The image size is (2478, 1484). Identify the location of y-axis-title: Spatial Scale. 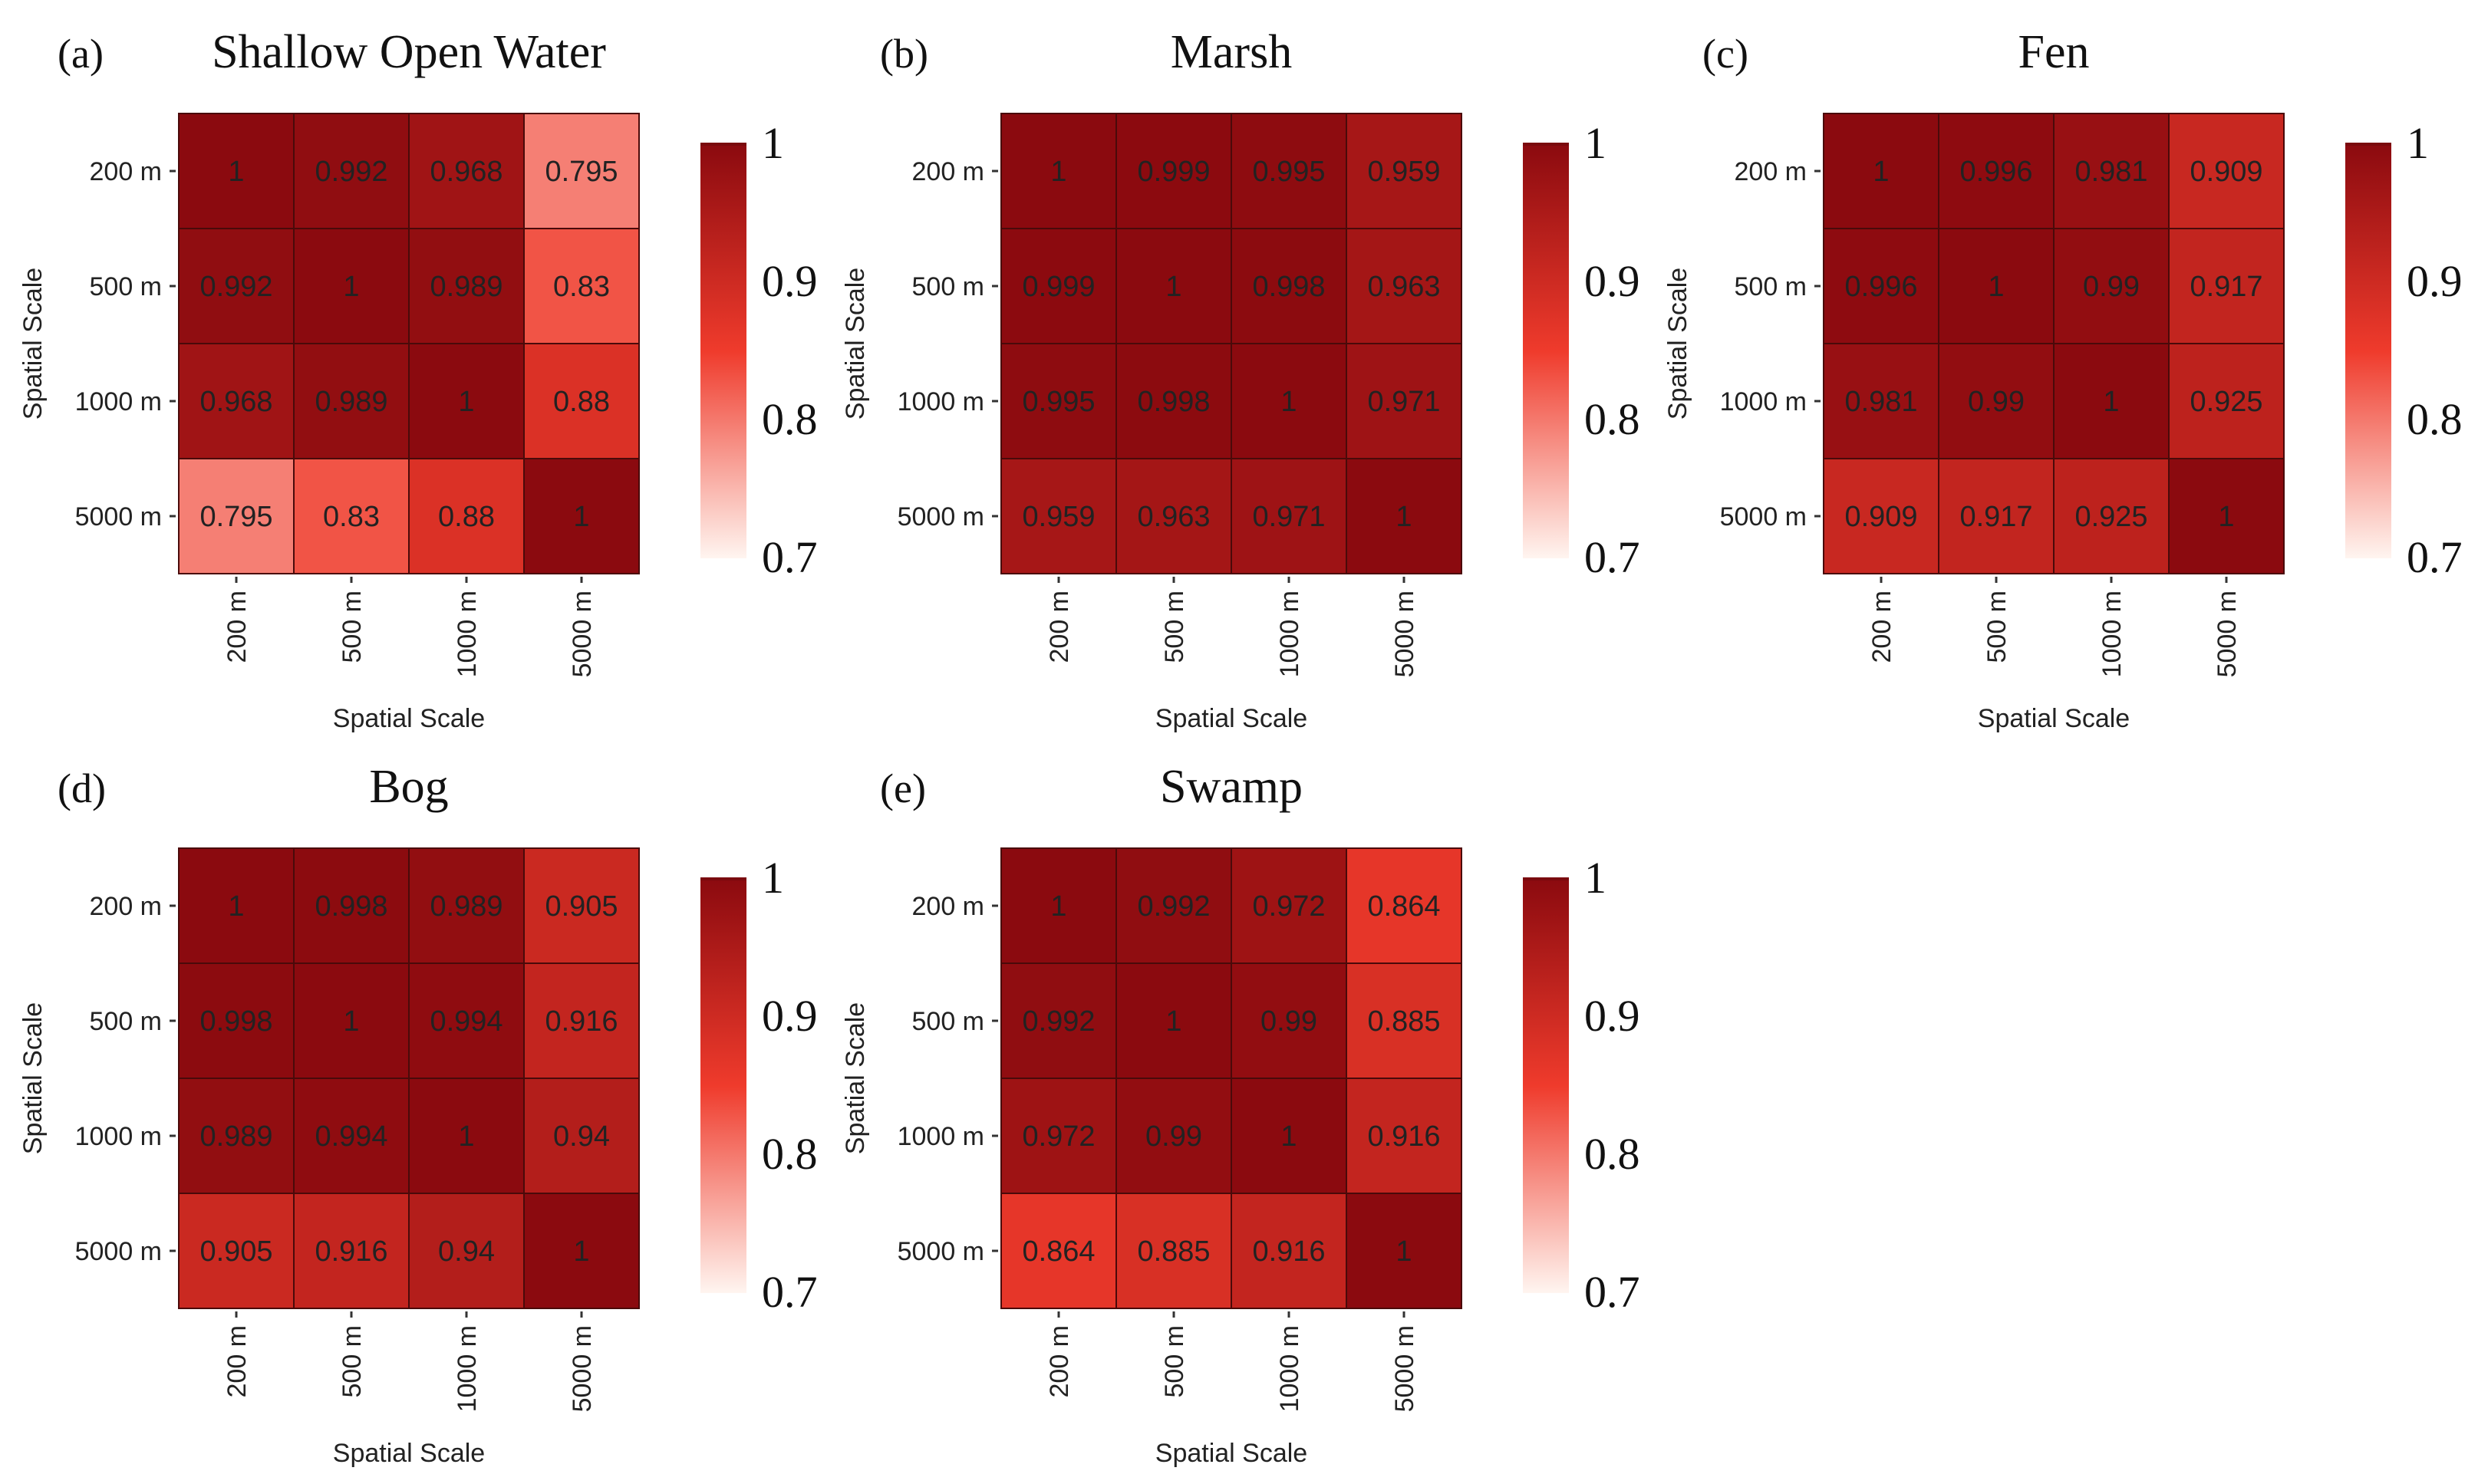
(33, 1078).